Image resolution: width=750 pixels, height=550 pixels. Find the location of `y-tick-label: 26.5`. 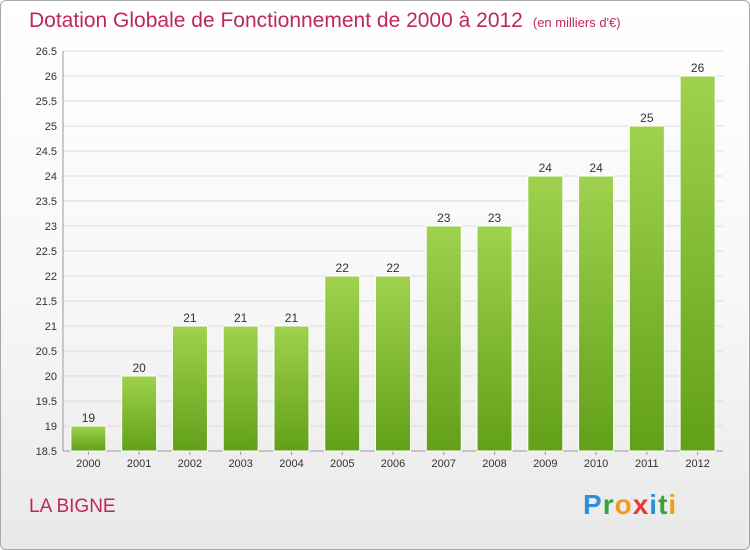

y-tick-label: 26.5 is located at coordinates (46, 52).